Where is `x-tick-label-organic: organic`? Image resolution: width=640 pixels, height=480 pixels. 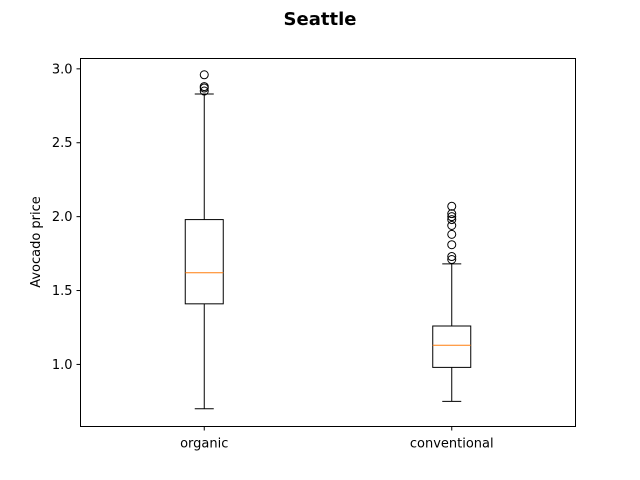 x-tick-label-organic: organic is located at coordinates (204, 444).